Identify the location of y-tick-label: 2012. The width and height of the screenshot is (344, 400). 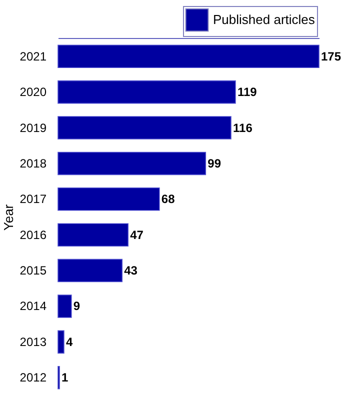
(33, 377).